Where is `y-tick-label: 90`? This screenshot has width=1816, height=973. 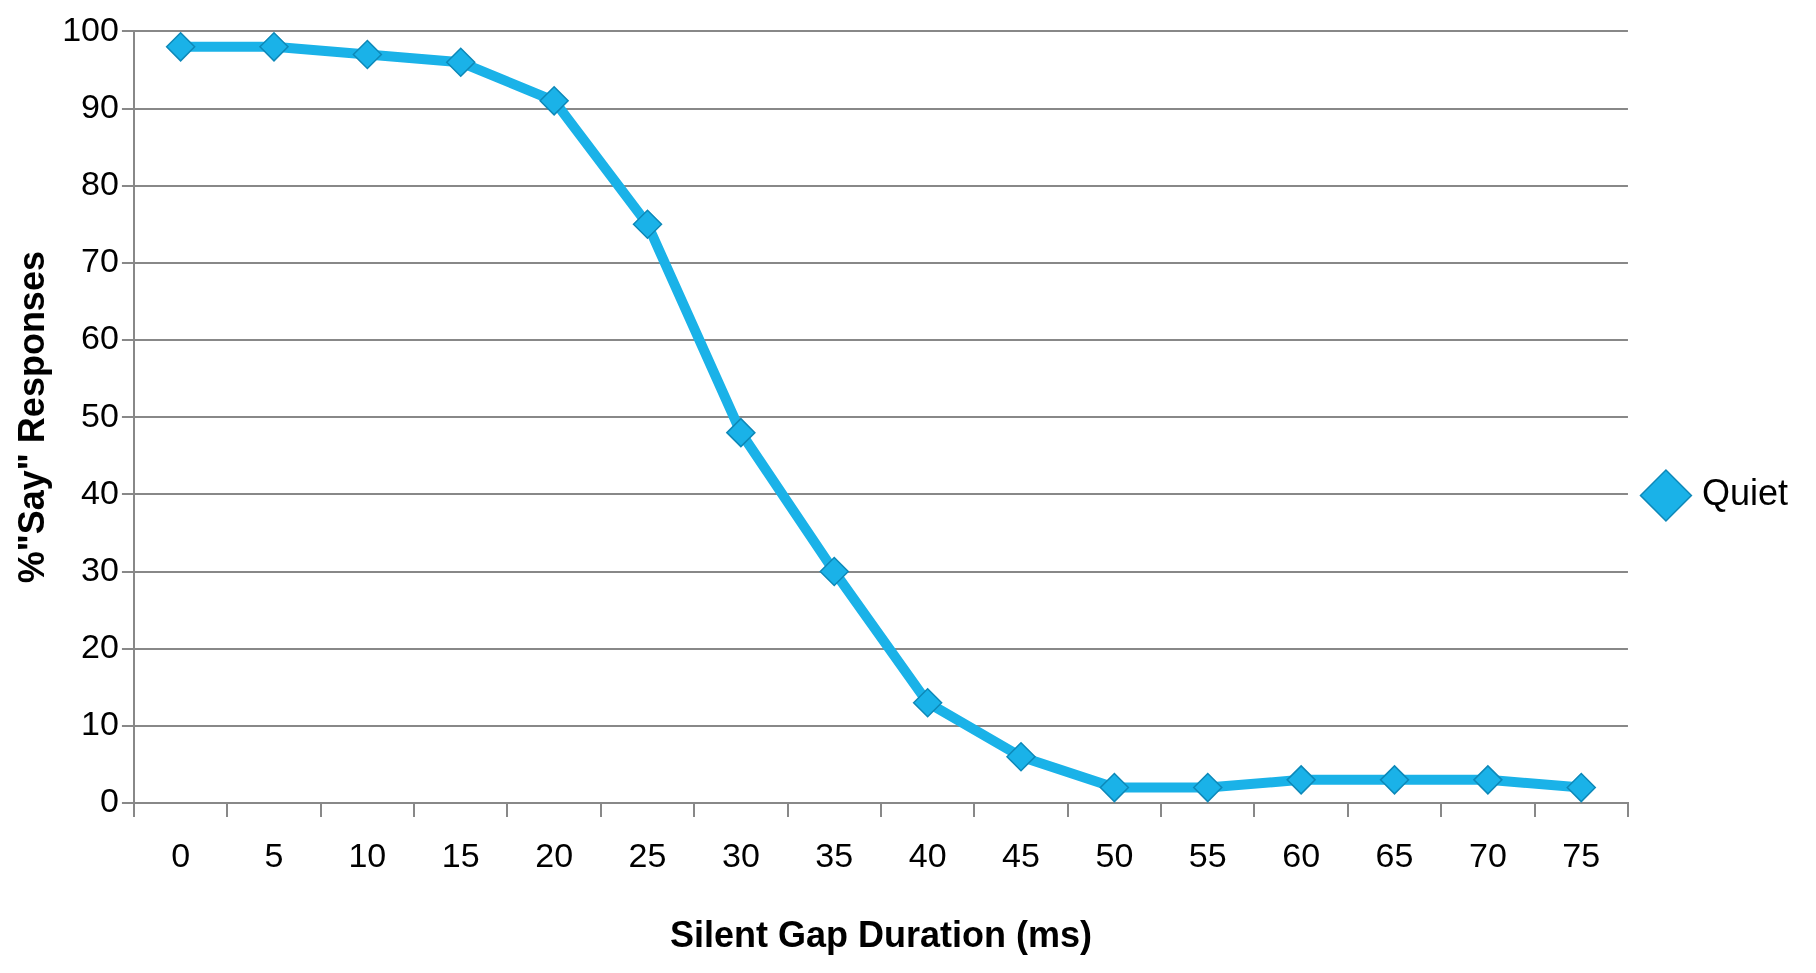 y-tick-label: 90 is located at coordinates (100, 105).